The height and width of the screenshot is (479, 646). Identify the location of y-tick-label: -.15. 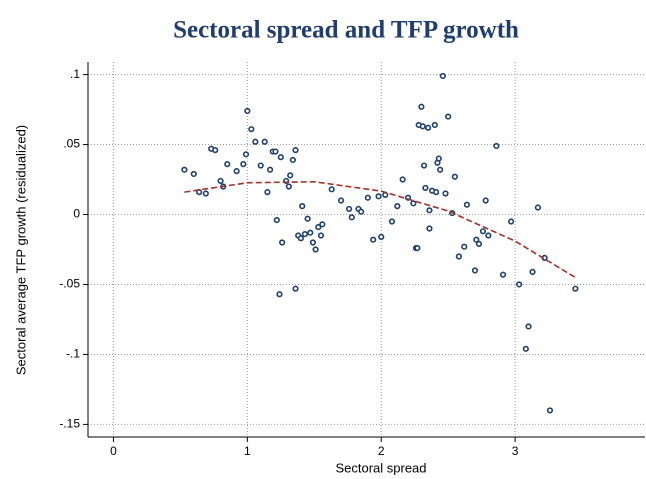
(69, 424).